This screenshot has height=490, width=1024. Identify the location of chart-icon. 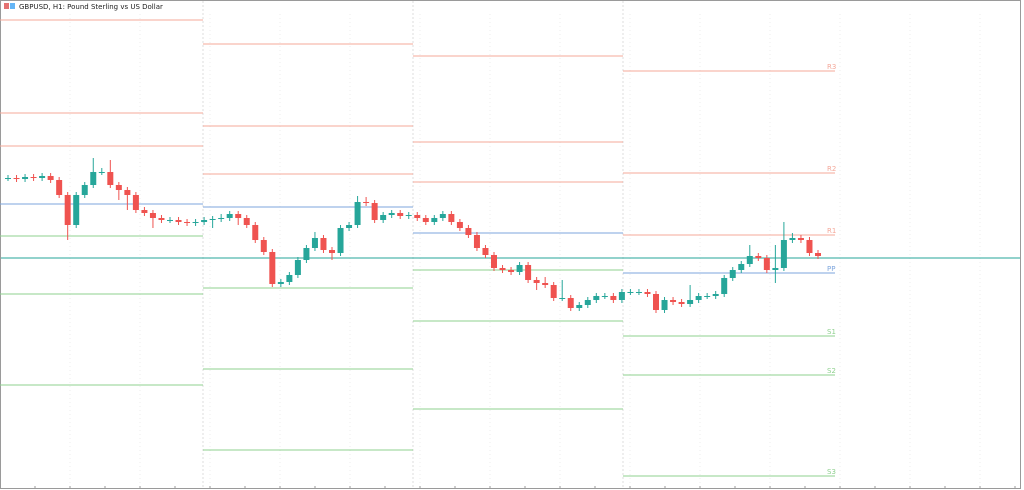
(9, 6).